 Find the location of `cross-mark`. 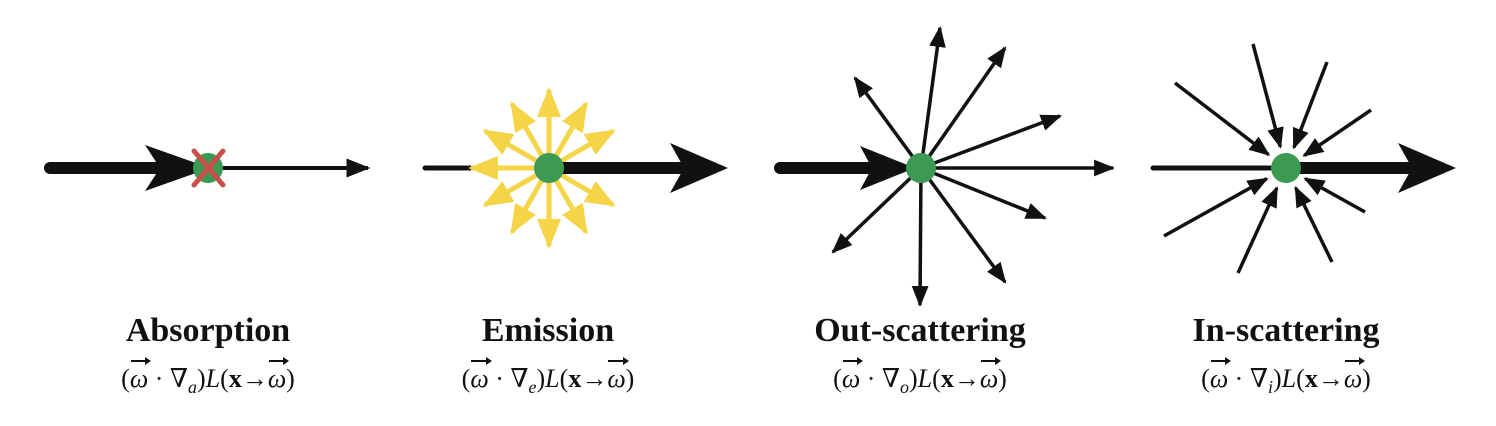

cross-mark is located at coordinates (208, 168).